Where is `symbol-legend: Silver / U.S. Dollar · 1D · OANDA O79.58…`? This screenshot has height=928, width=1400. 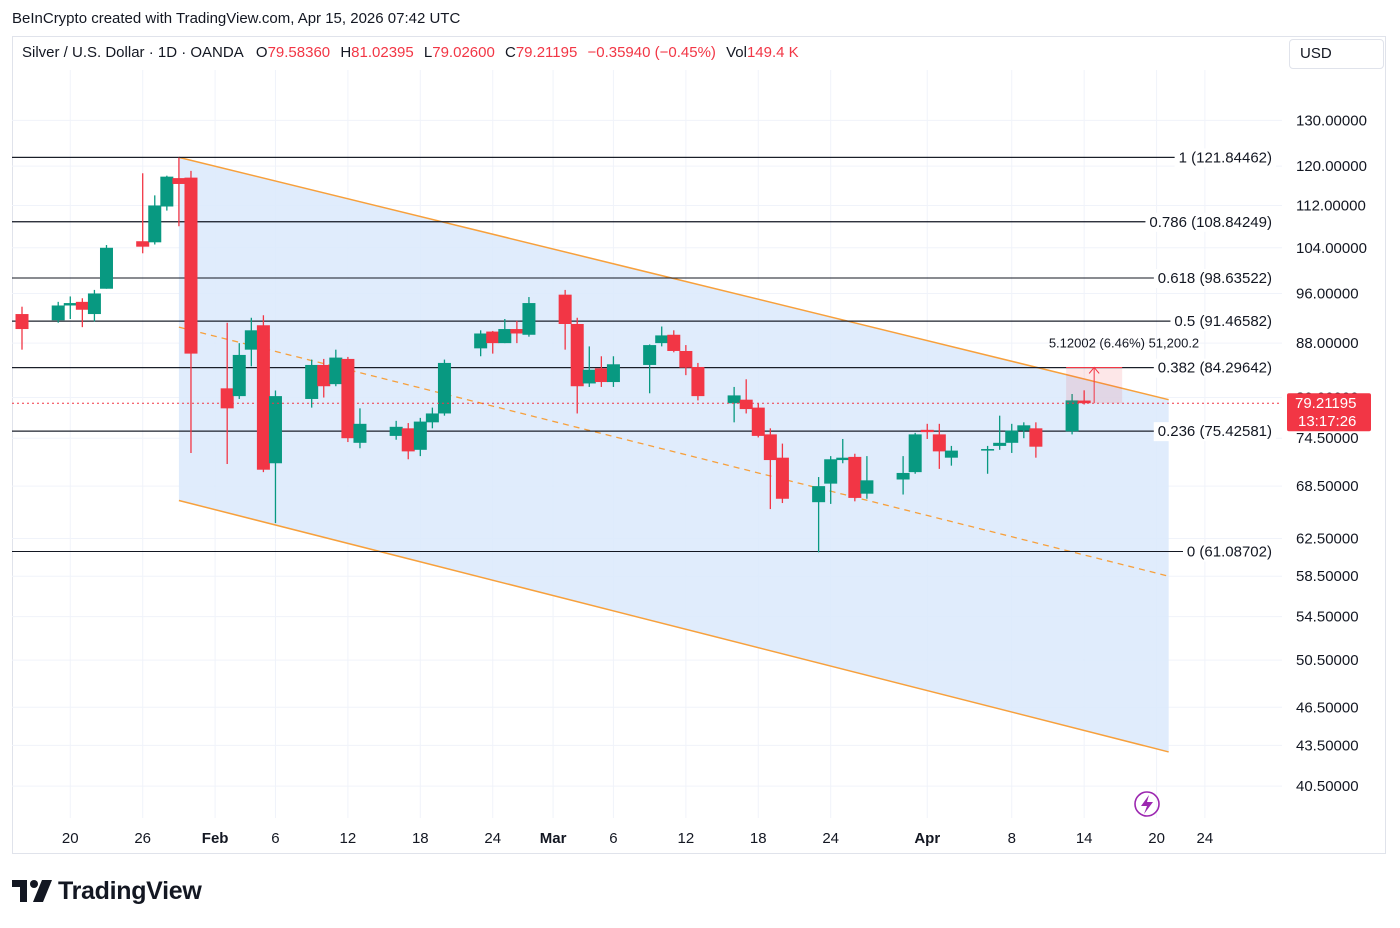
symbol-legend: Silver / U.S. Dollar · 1D · OANDA O79.58… is located at coordinates (410, 52).